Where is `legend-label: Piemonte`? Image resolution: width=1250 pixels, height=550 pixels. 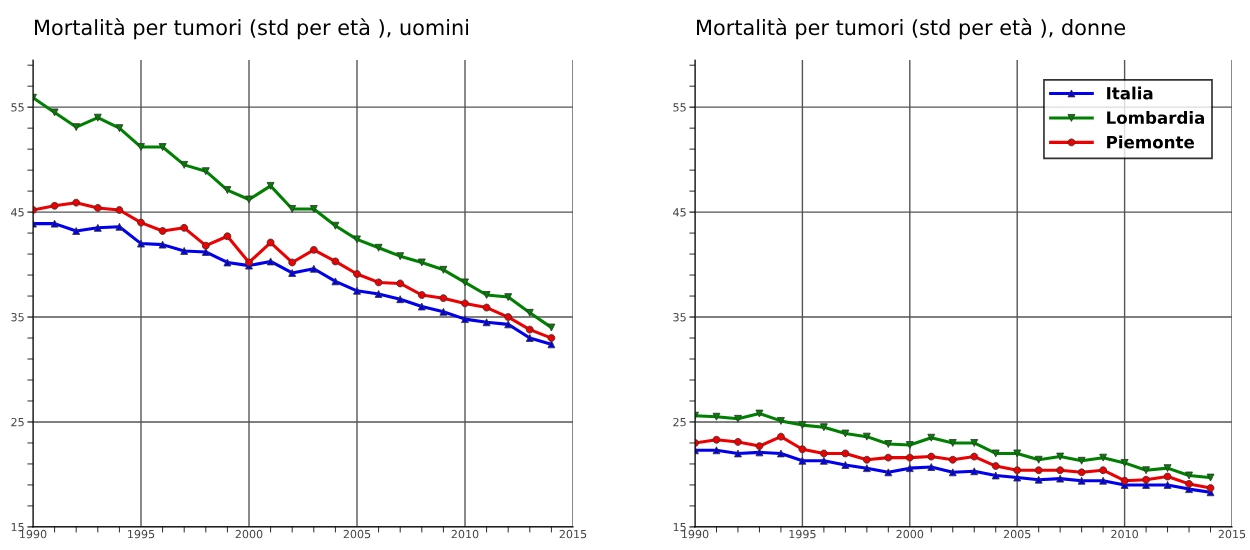 legend-label: Piemonte is located at coordinates (1150, 142).